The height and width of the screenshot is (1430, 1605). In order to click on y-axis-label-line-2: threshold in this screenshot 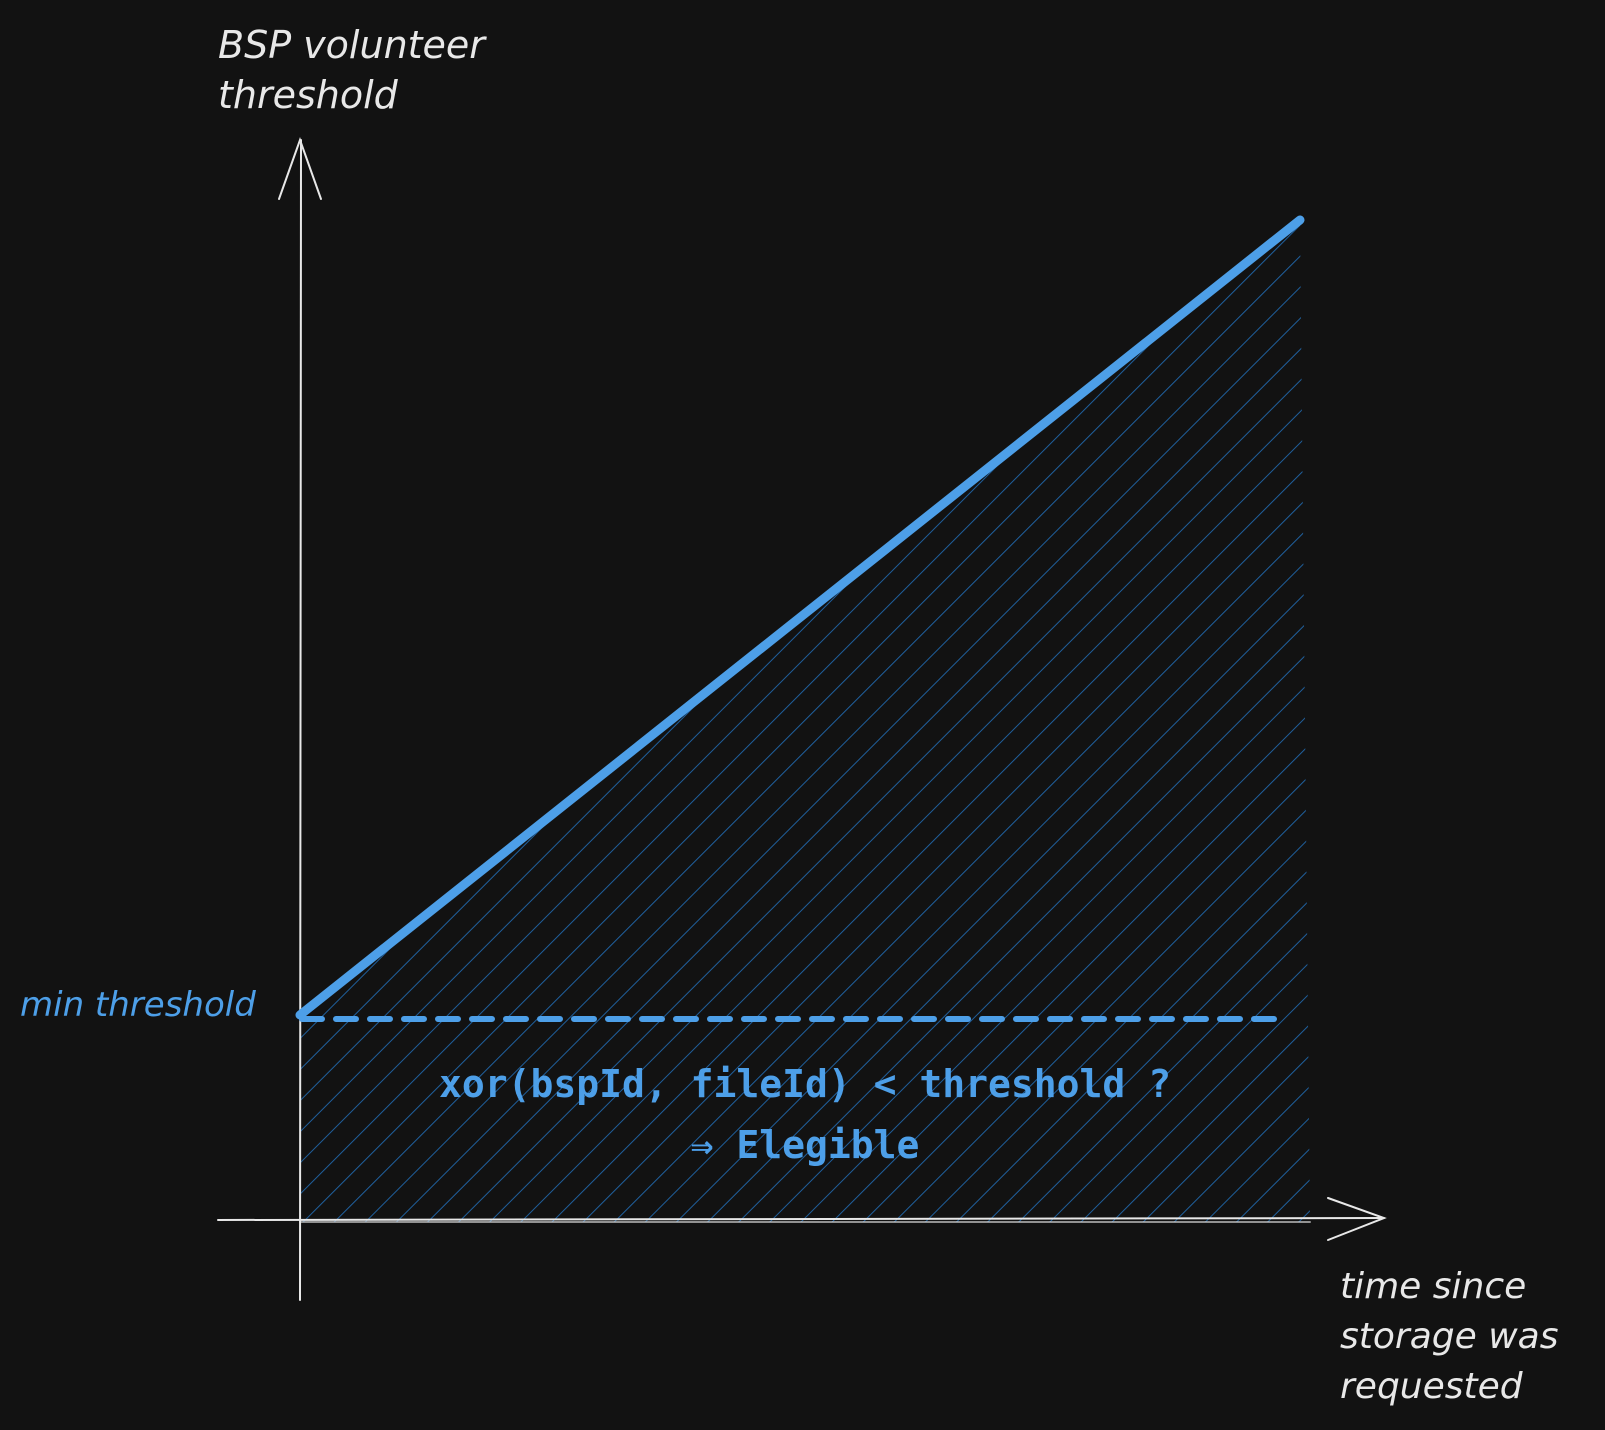, I will do `click(308, 95)`.